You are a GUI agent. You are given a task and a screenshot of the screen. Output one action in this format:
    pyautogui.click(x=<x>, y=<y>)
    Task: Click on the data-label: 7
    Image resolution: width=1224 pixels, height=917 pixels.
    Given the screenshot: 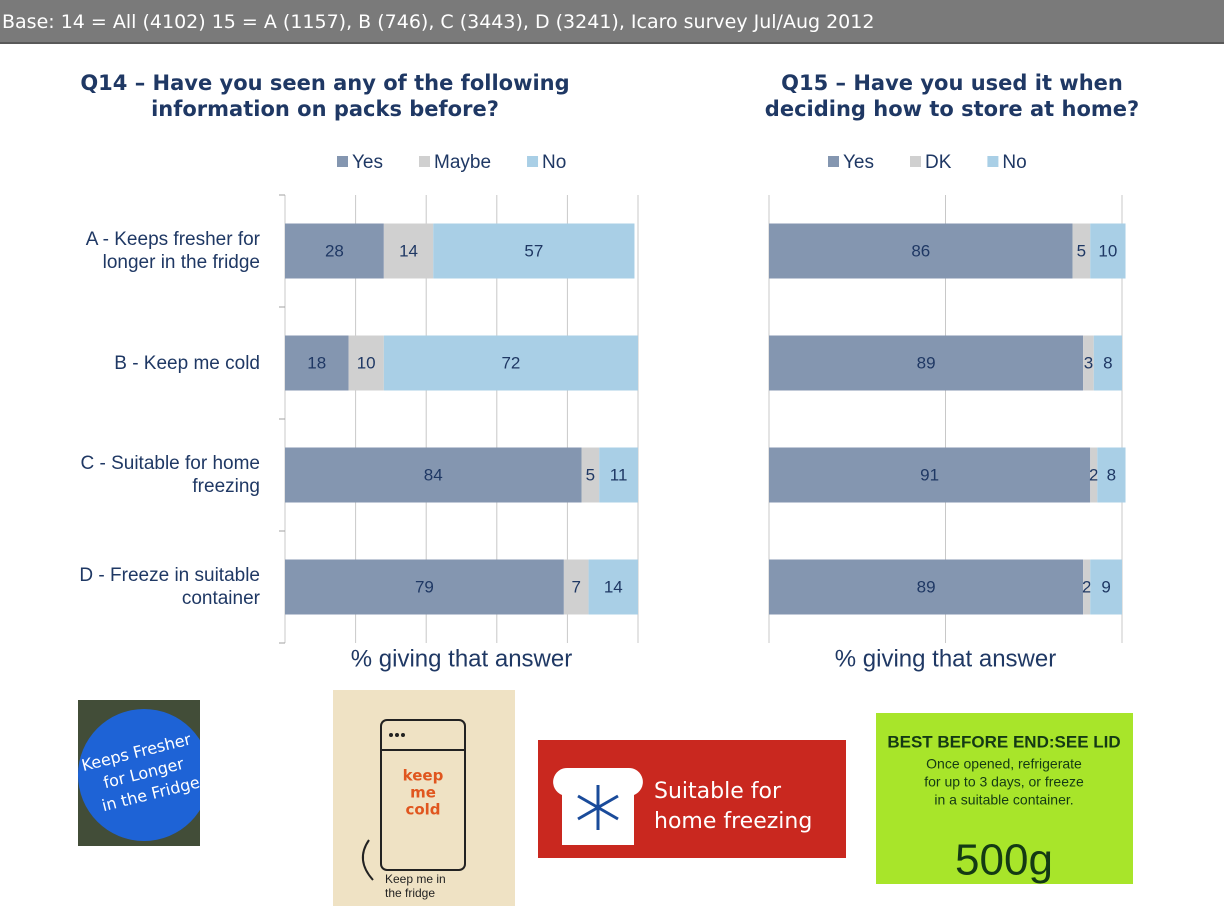 What is the action you would take?
    pyautogui.click(x=575, y=586)
    